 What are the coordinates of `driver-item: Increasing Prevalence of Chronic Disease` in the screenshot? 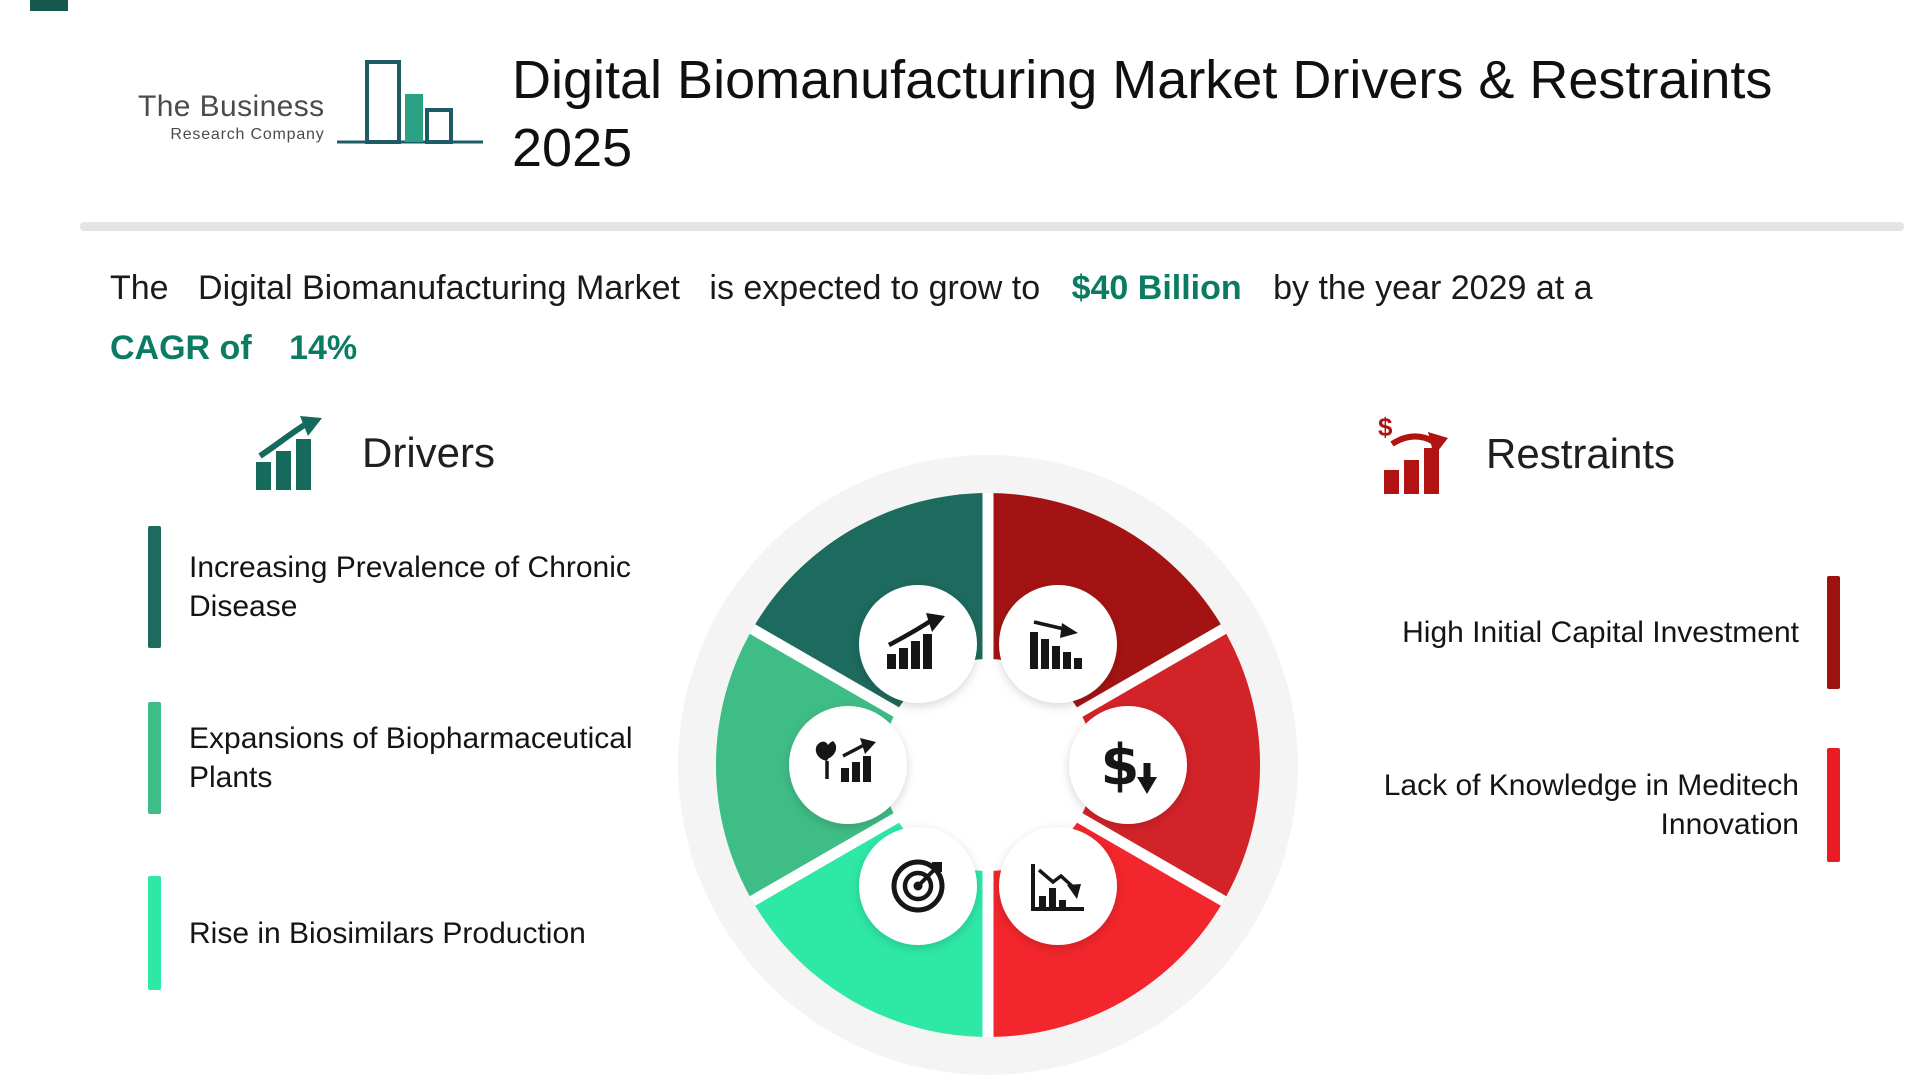 It's located at (428, 587).